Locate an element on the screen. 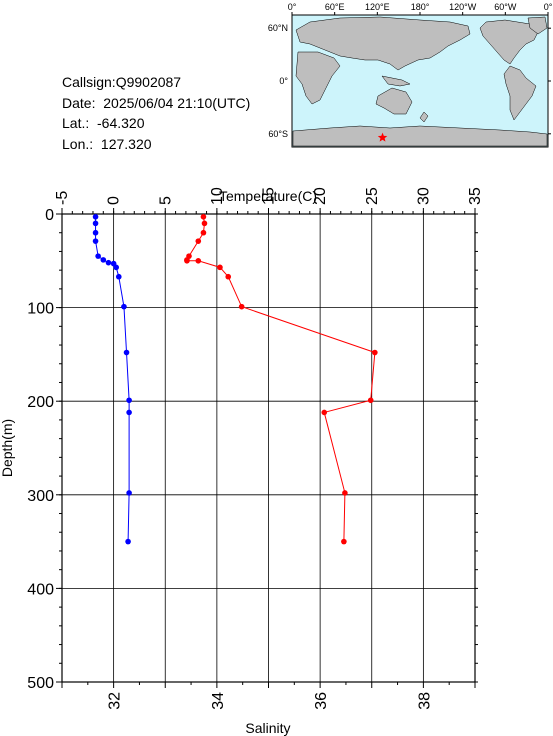 The width and height of the screenshot is (553, 736). land-new-zealand is located at coordinates (424, 117).